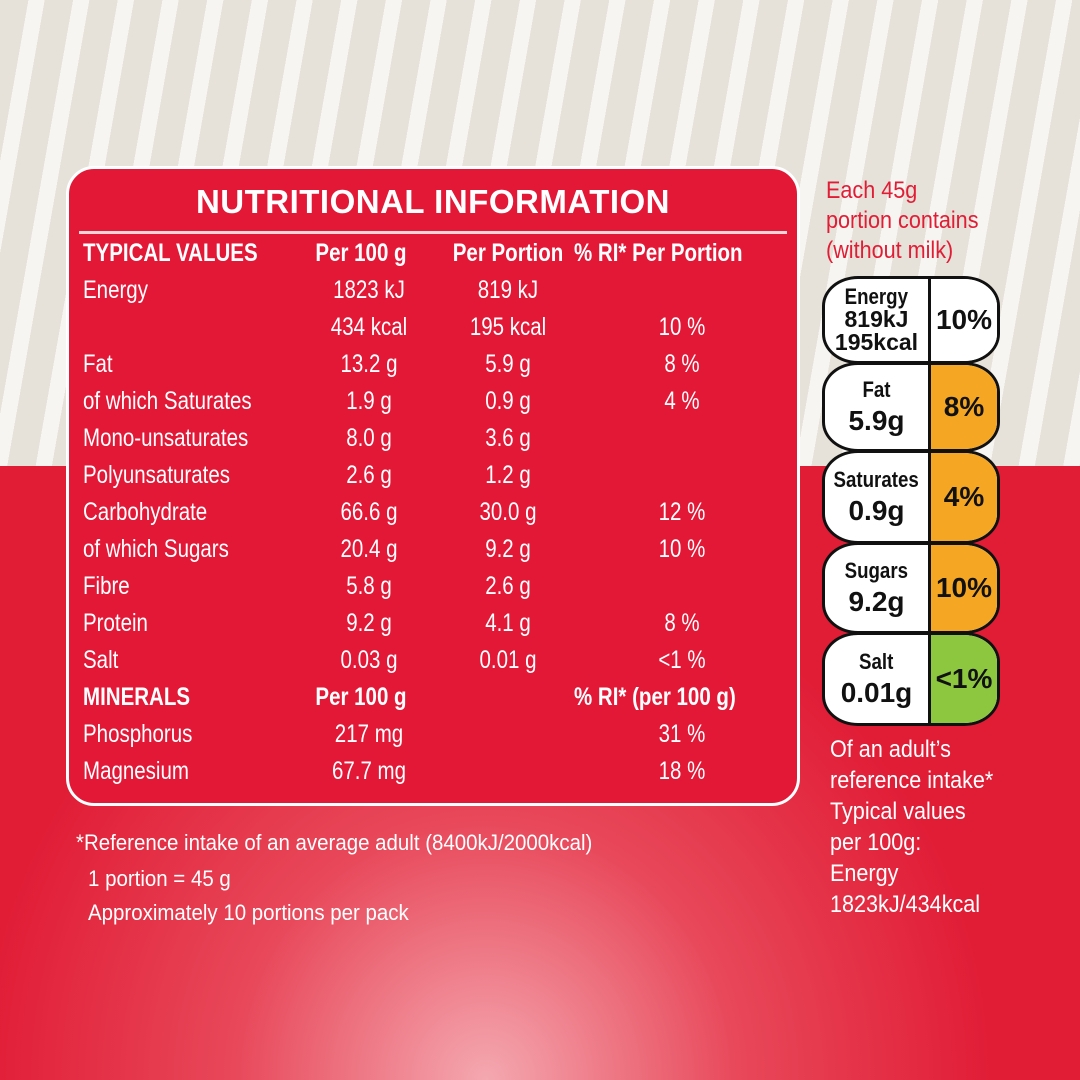 This screenshot has height=1080, width=1080. What do you see at coordinates (876, 296) in the screenshot?
I see `nutrient-name: Energy` at bounding box center [876, 296].